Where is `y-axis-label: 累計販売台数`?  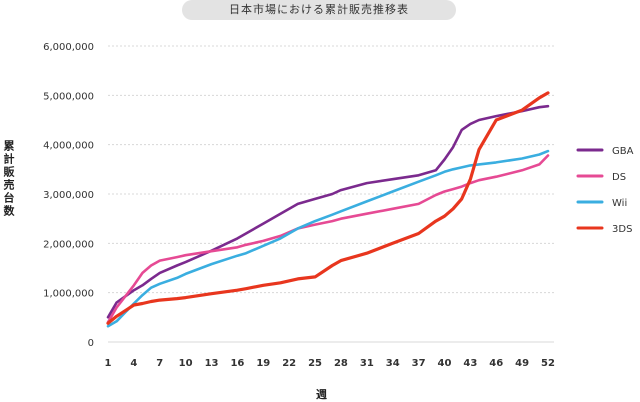 y-axis-label: 累計販売台数 is located at coordinates (8, 179).